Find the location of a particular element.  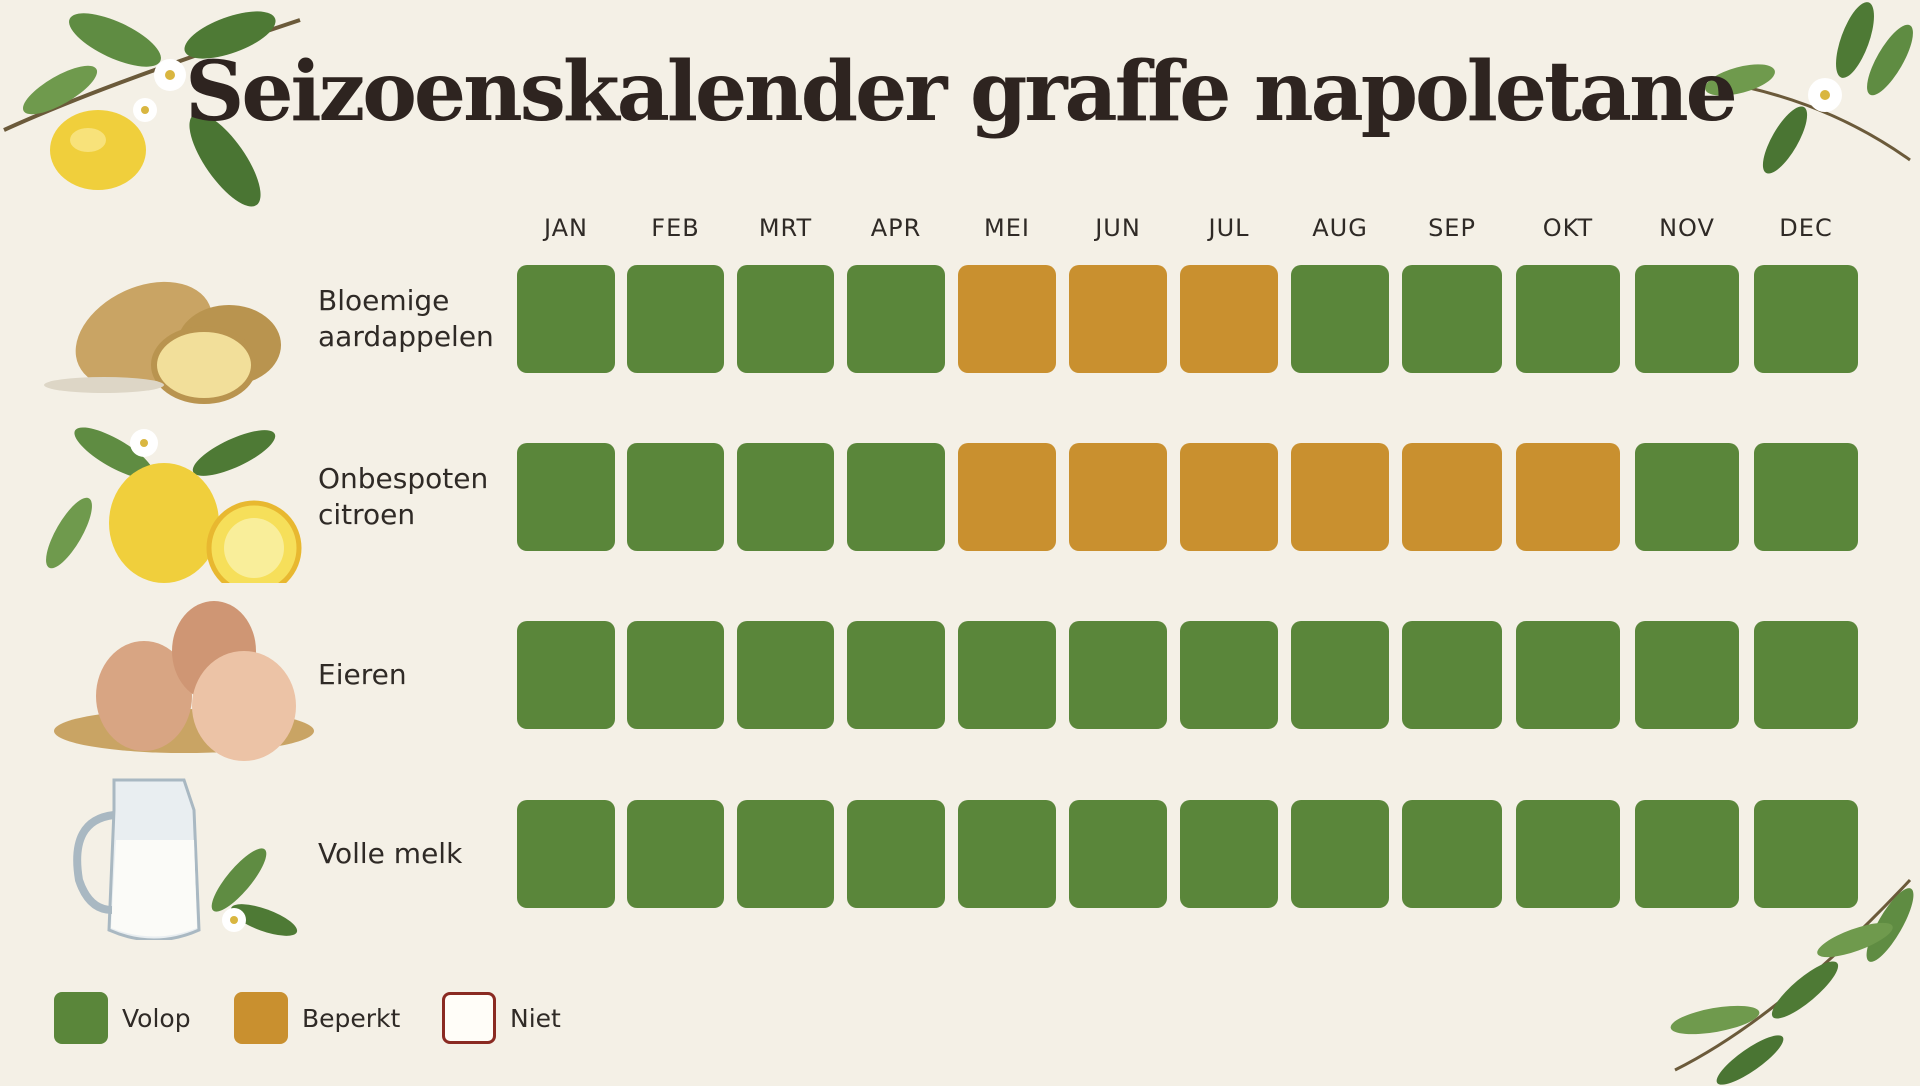

legend-swatch-beperkt is located at coordinates (261, 1018).